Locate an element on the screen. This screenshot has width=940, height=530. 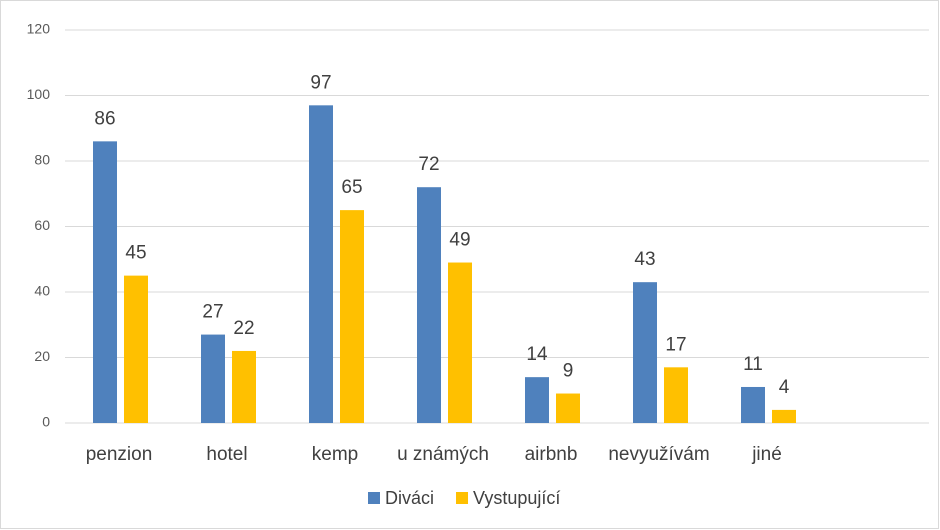
x-tick-label: hotel is located at coordinates (226, 454).